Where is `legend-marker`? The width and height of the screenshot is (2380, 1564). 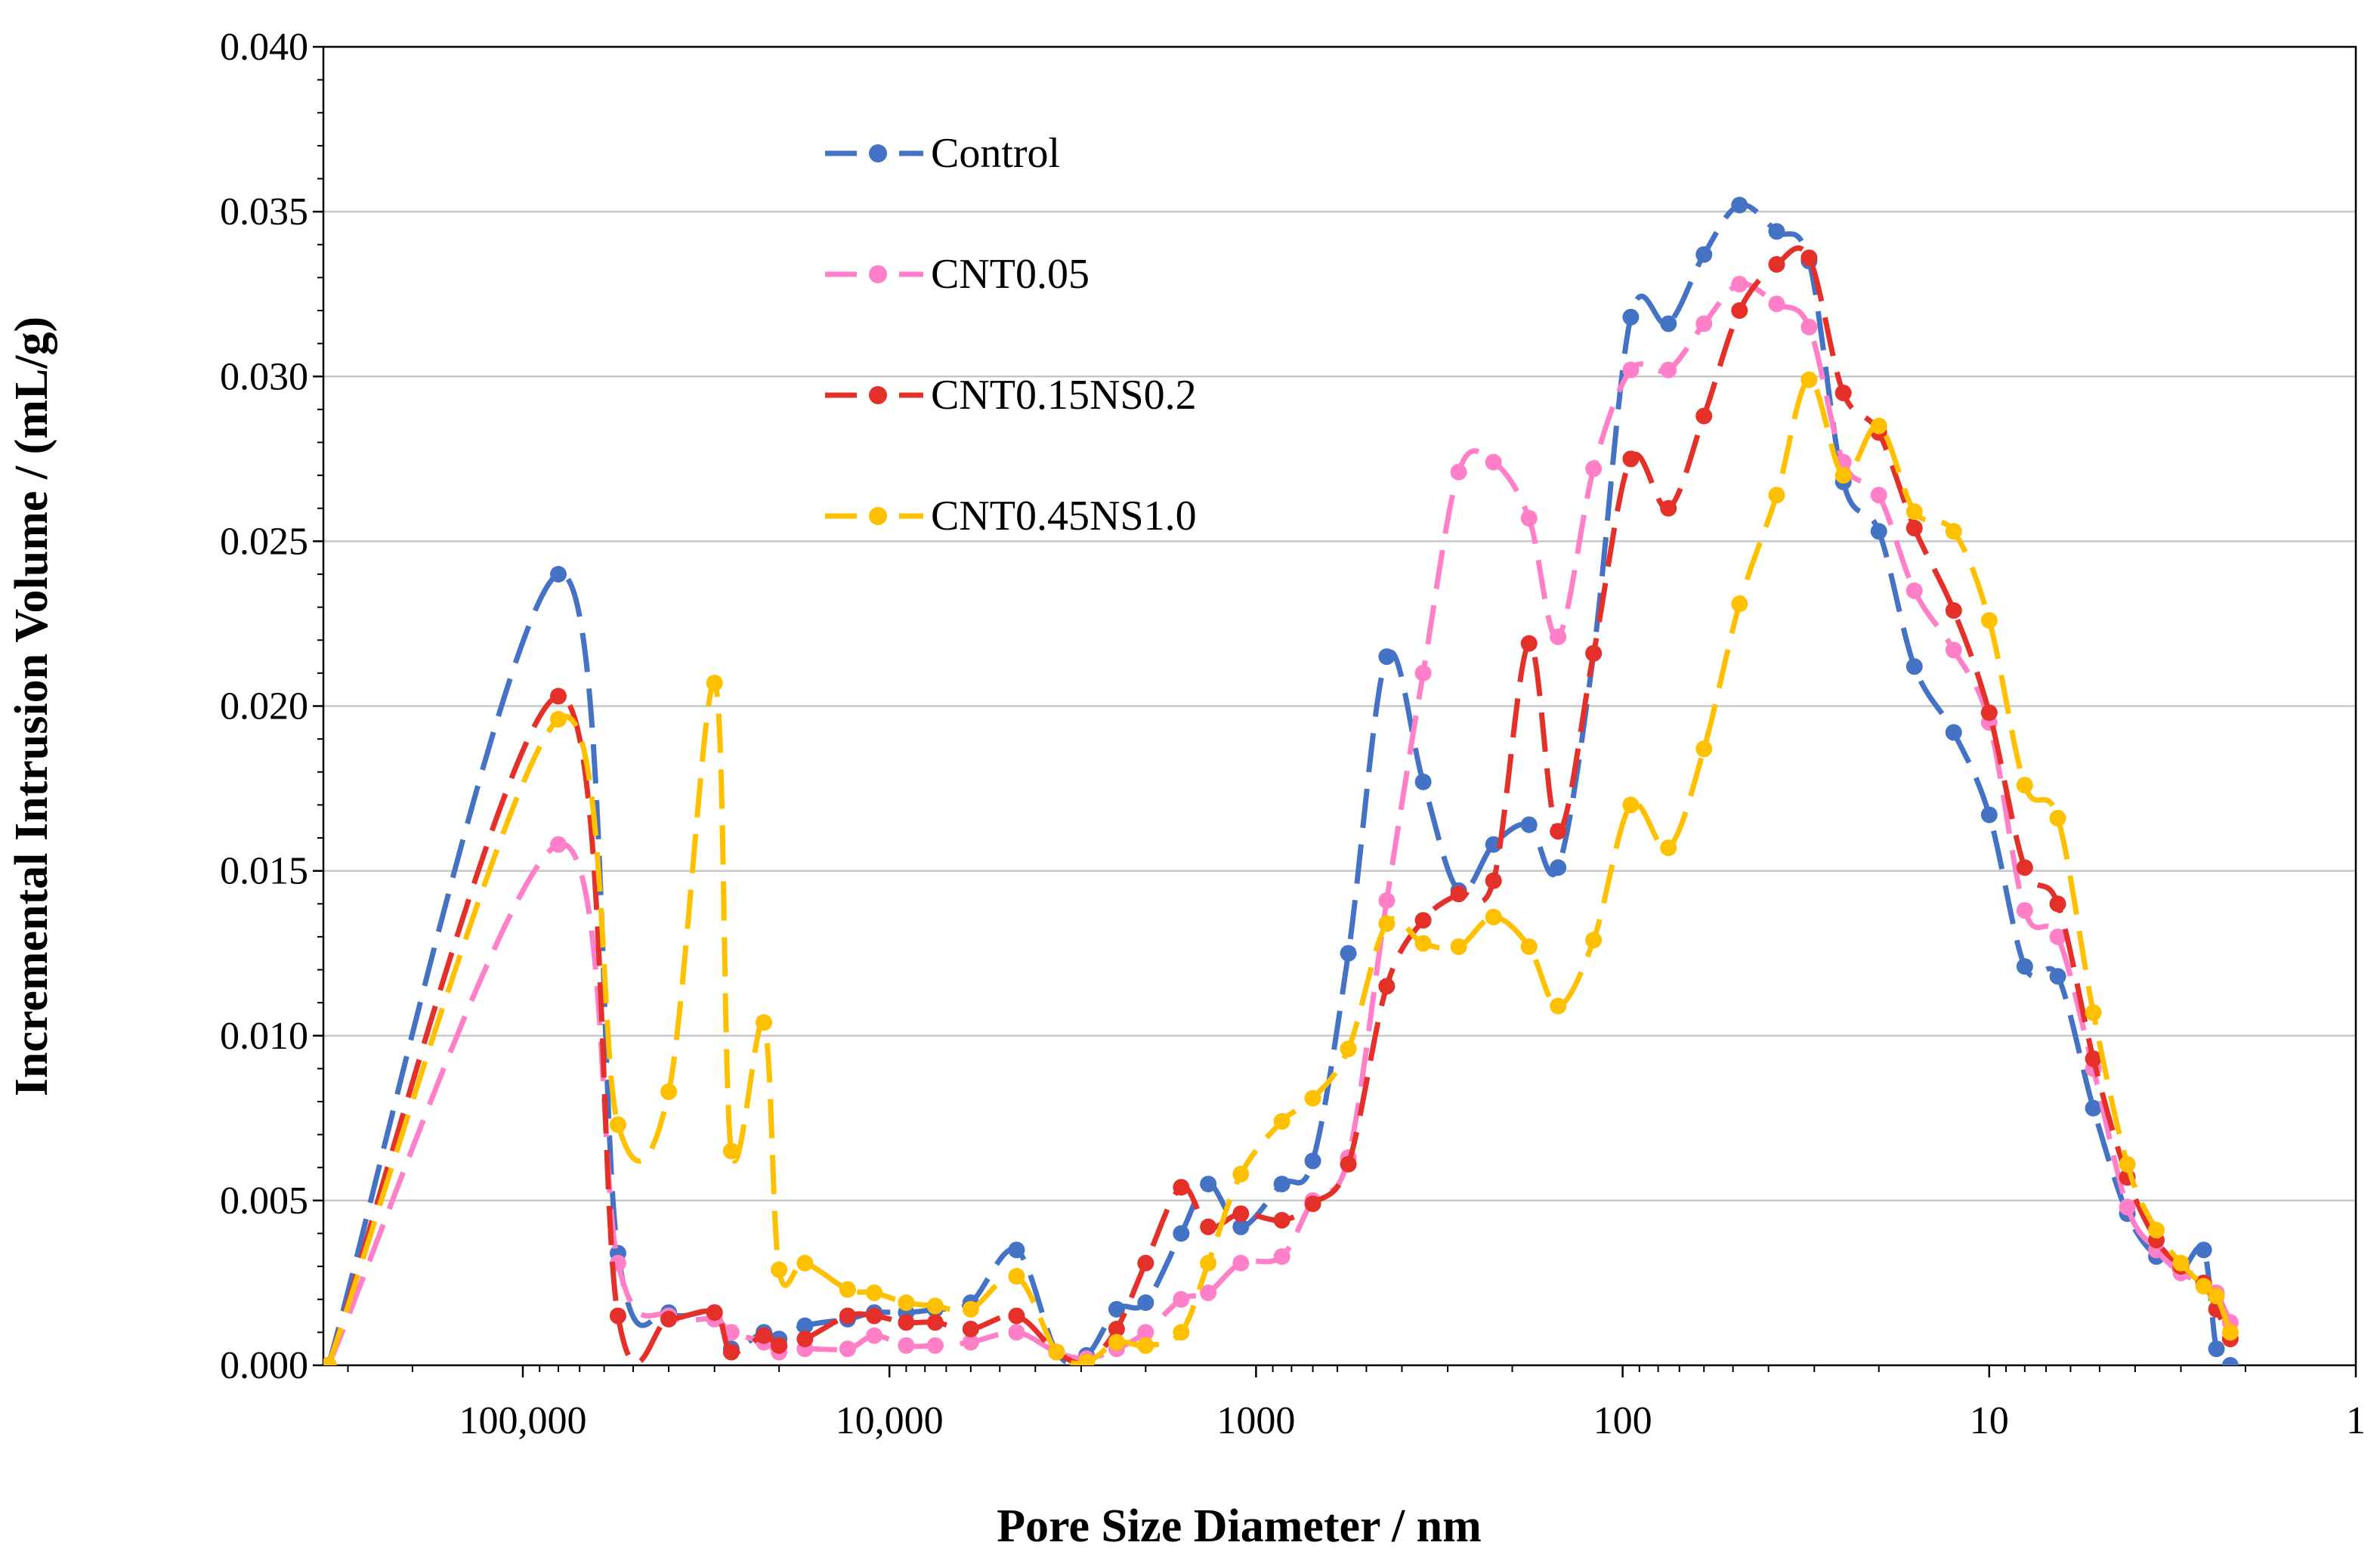 legend-marker is located at coordinates (878, 274).